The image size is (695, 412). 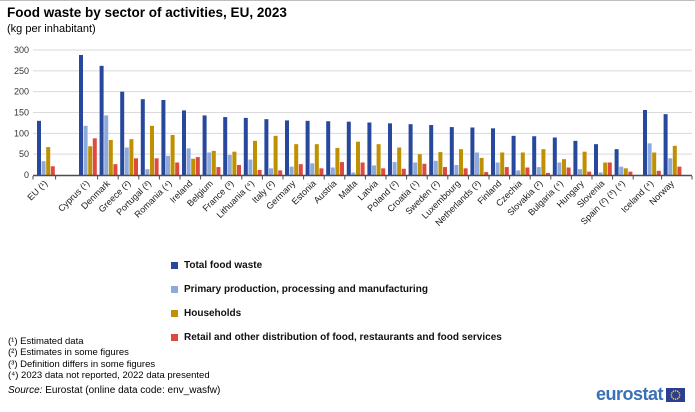 What do you see at coordinates (174, 313) in the screenshot?
I see `legend-swatch-households-icon` at bounding box center [174, 313].